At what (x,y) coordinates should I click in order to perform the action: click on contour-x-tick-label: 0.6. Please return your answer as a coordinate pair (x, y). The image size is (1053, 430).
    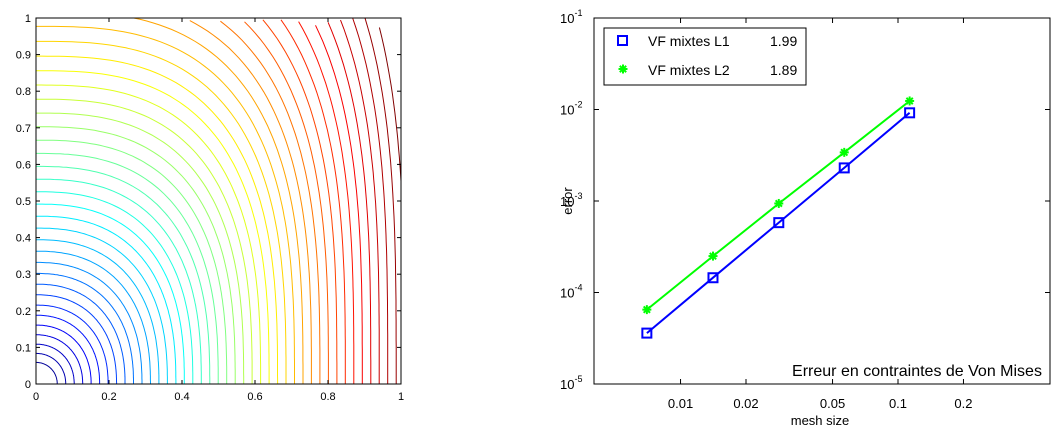
    Looking at the image, I should click on (254, 397).